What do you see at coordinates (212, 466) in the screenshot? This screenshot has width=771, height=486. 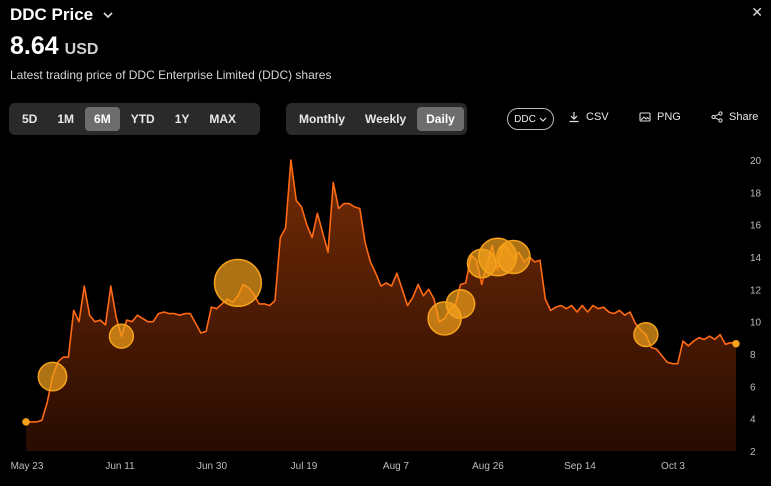 I see `x-tick-label: Jun 30` at bounding box center [212, 466].